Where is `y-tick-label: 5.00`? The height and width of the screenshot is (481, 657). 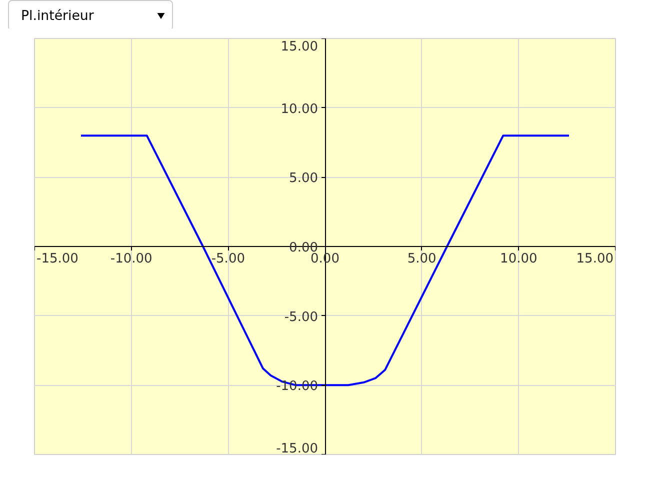 y-tick-label: 5.00 is located at coordinates (303, 178).